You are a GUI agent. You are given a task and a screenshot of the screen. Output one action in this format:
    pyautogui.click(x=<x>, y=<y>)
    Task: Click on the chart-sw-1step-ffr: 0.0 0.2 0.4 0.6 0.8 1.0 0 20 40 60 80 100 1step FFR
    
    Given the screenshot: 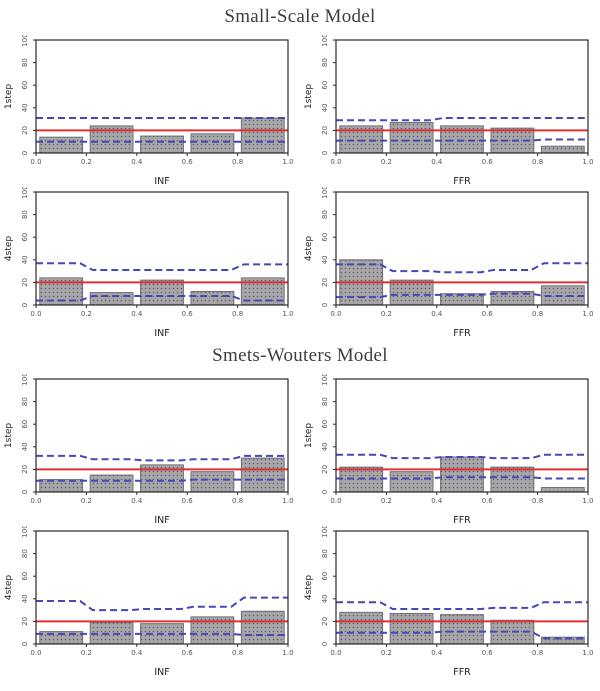 What is the action you would take?
    pyautogui.click(x=449, y=450)
    